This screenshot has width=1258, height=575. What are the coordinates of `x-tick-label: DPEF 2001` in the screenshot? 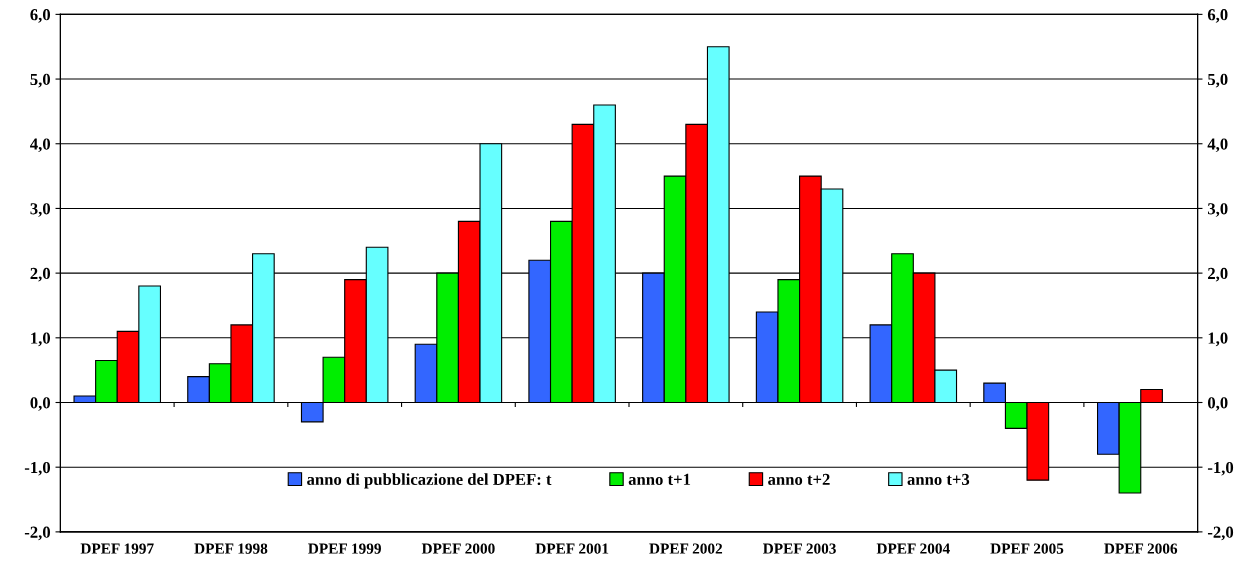 It's located at (572, 548).